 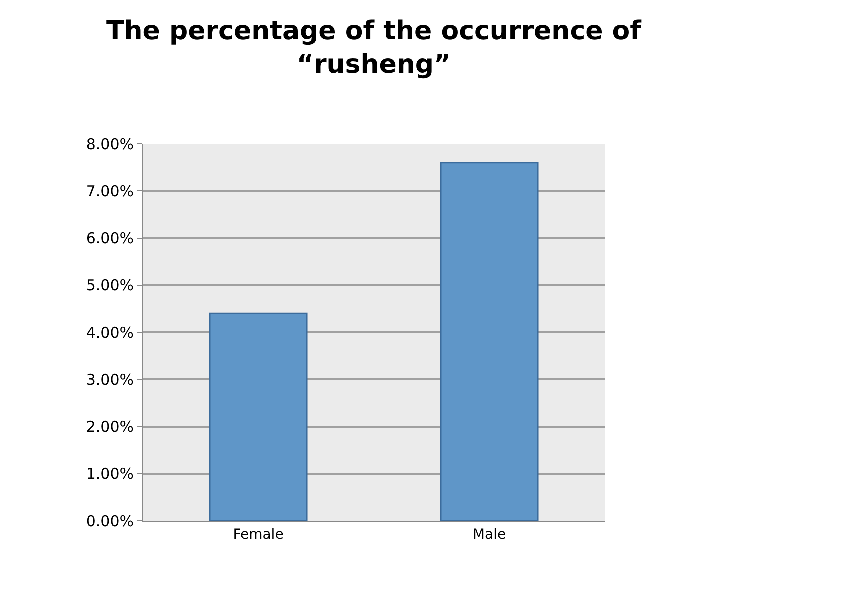 I want to click on y-tick-label: 3.00%, so click(x=110, y=379).